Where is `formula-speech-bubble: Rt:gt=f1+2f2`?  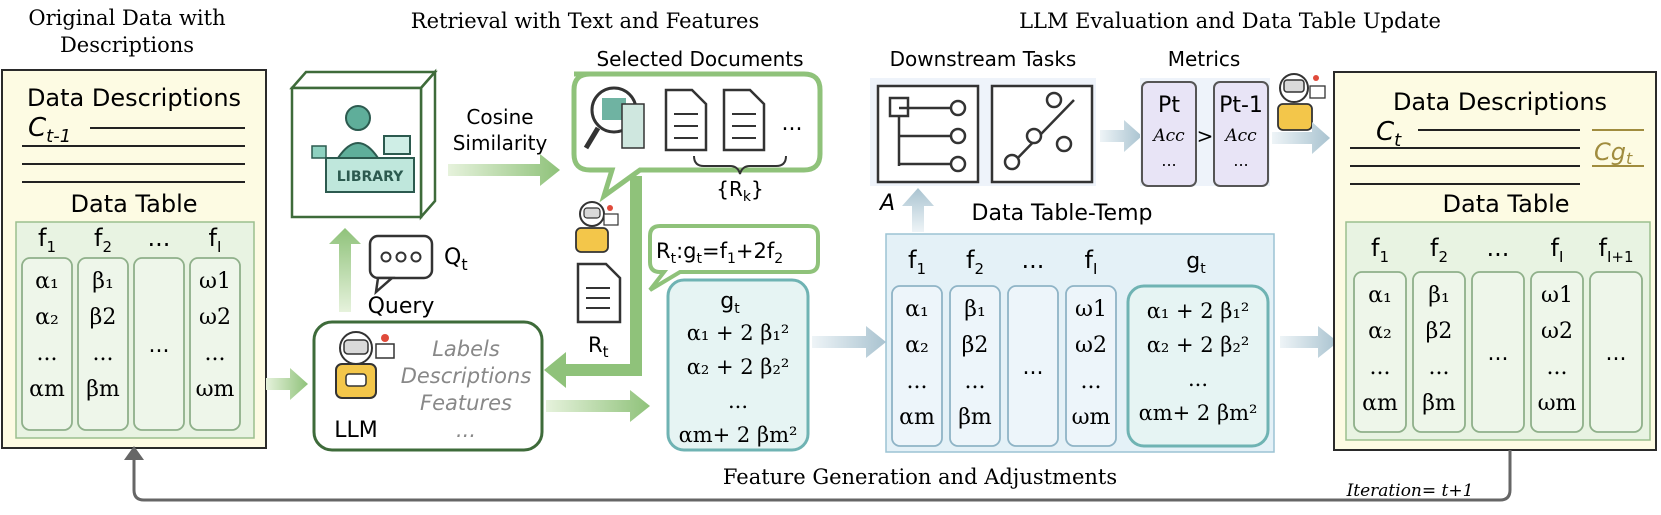
formula-speech-bubble: Rt:gt=f1+2f2 is located at coordinates (734, 258).